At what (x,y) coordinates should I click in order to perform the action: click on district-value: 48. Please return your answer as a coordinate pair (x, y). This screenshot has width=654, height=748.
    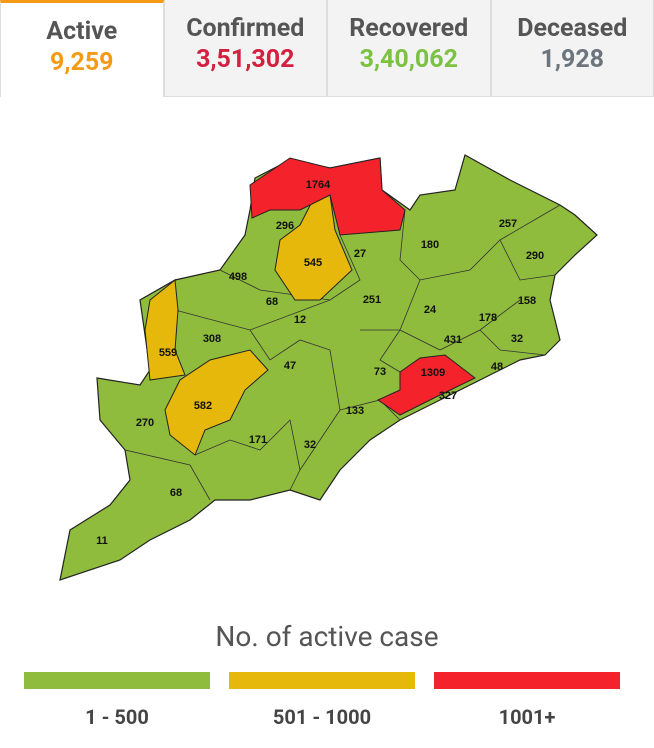
    Looking at the image, I should click on (497, 367).